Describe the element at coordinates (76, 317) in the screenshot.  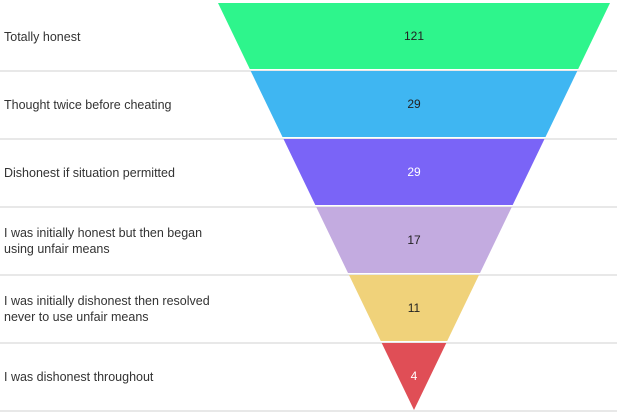
I see `category-label: never to use unfair means` at that location.